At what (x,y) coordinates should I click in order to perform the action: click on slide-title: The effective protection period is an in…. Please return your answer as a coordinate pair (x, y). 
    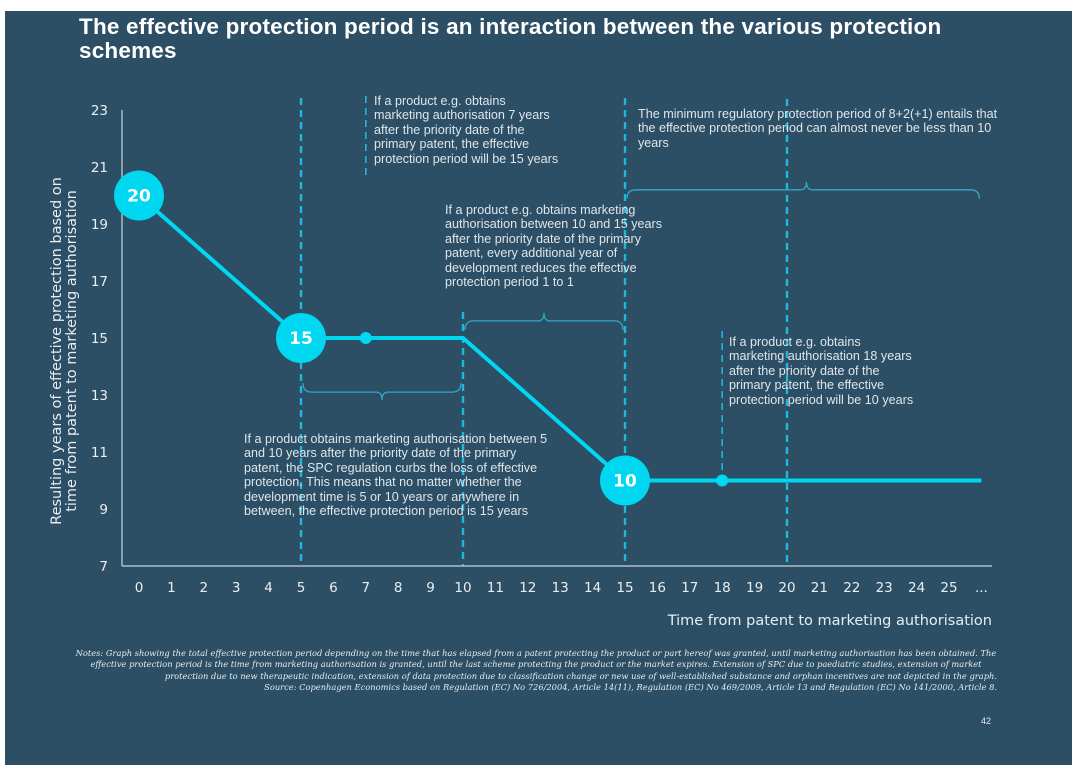
    Looking at the image, I should click on (510, 38).